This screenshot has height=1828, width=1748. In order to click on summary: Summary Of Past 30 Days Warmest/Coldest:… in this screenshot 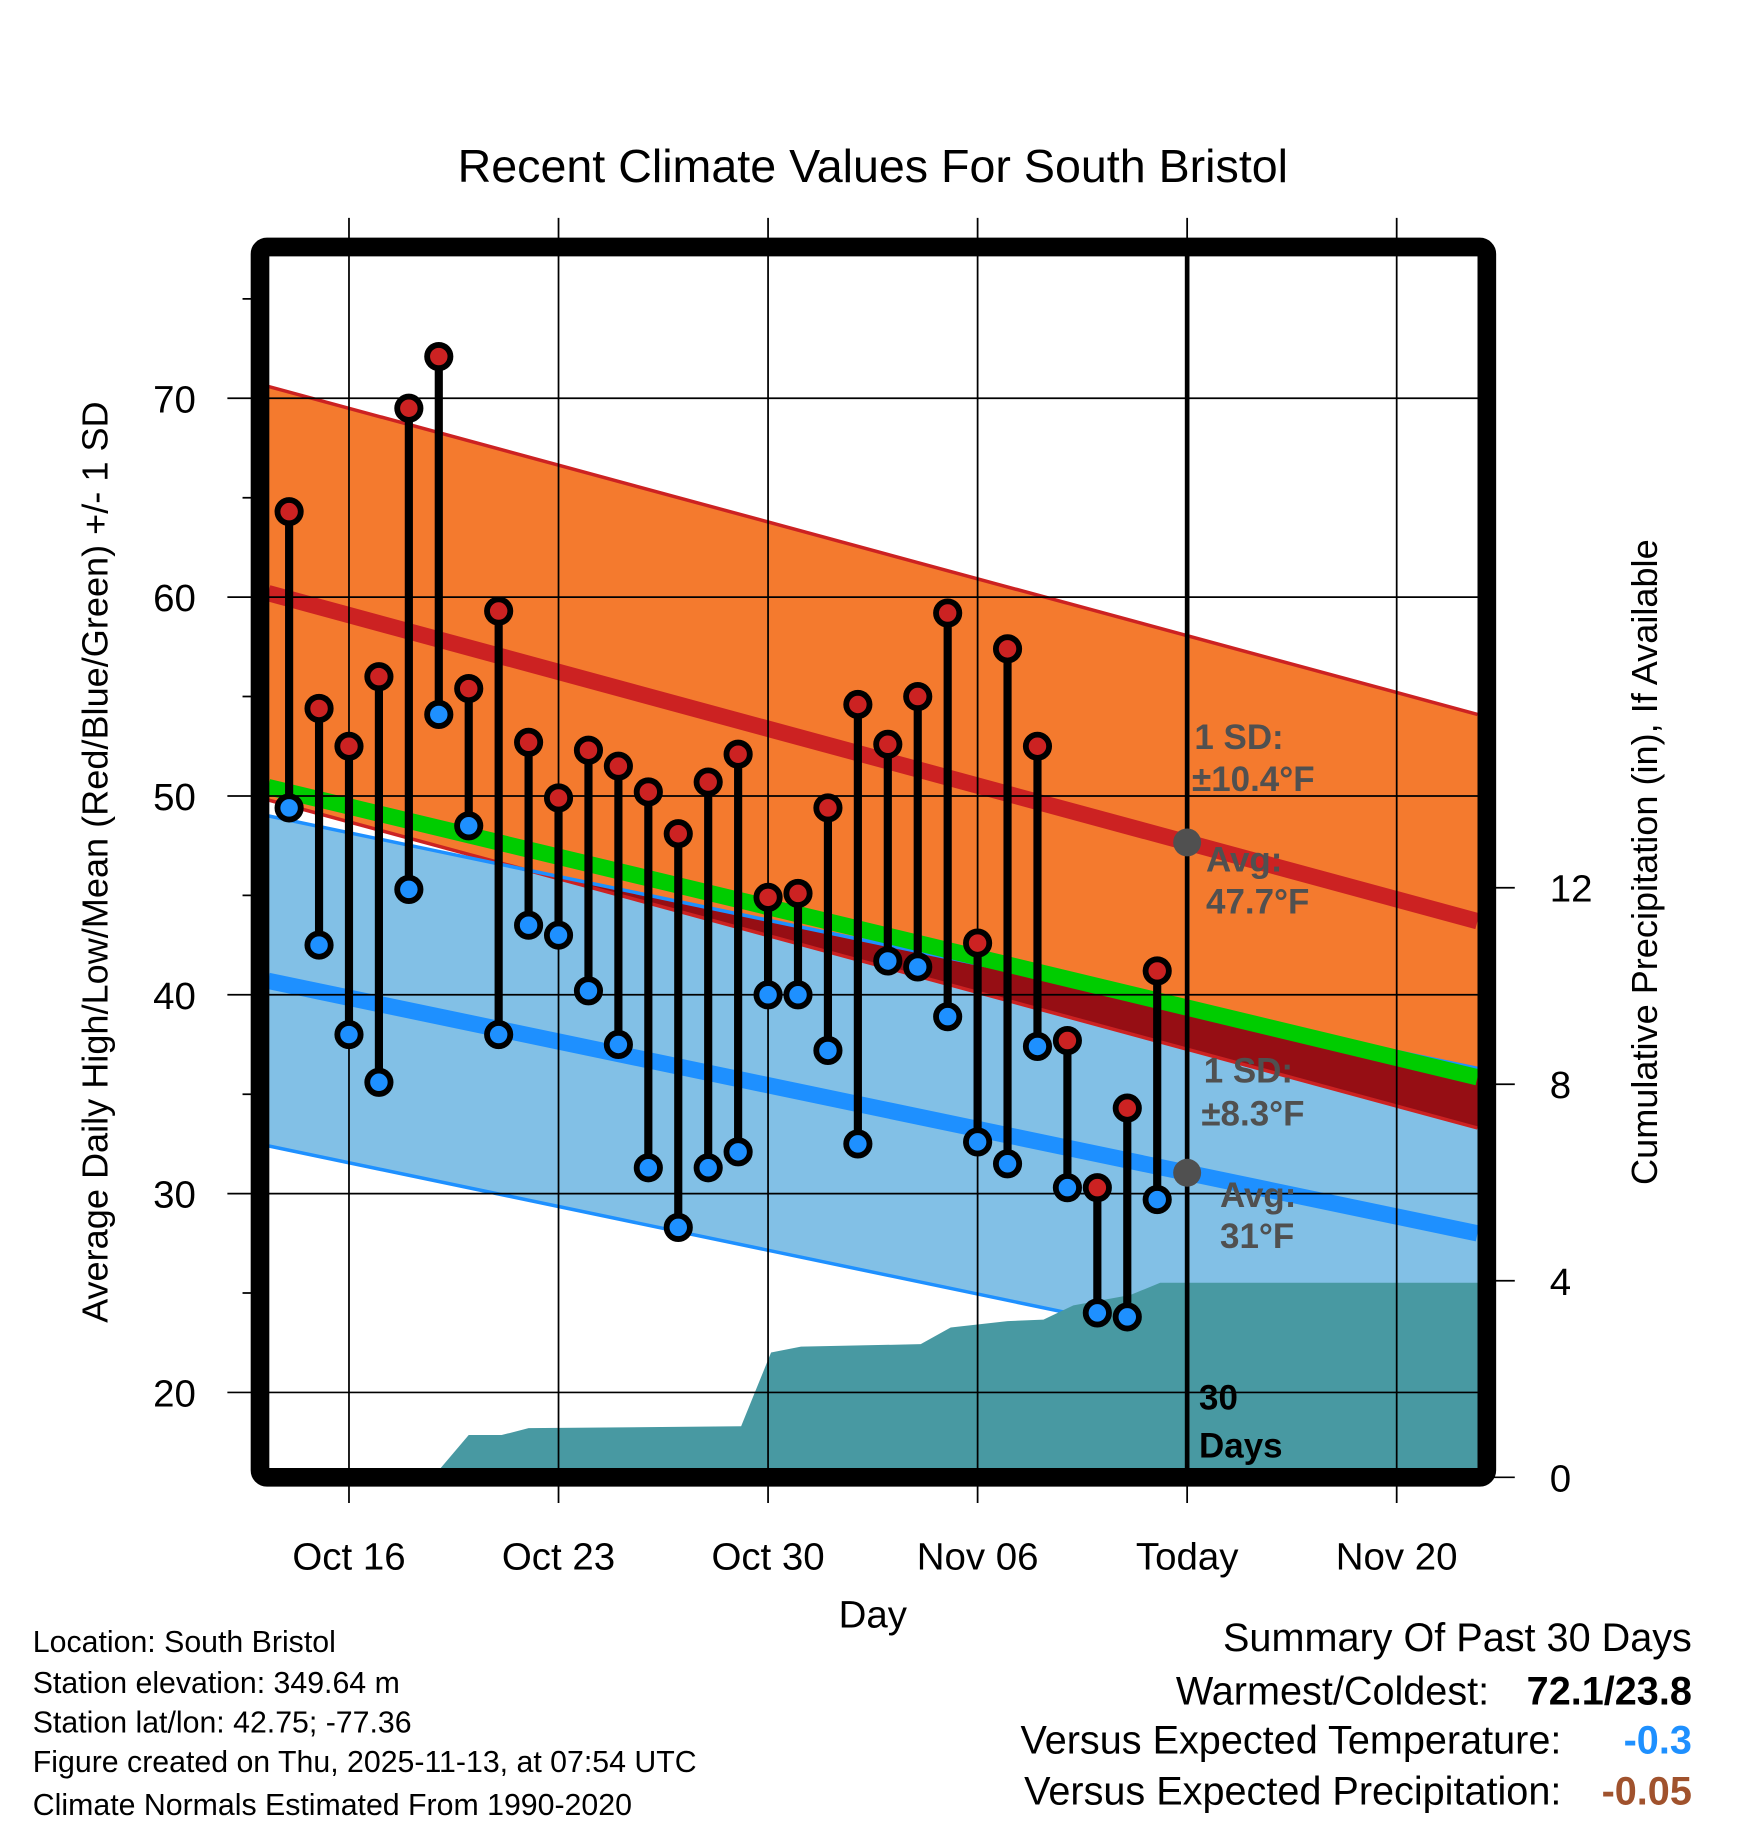, I will do `click(1355, 1715)`.